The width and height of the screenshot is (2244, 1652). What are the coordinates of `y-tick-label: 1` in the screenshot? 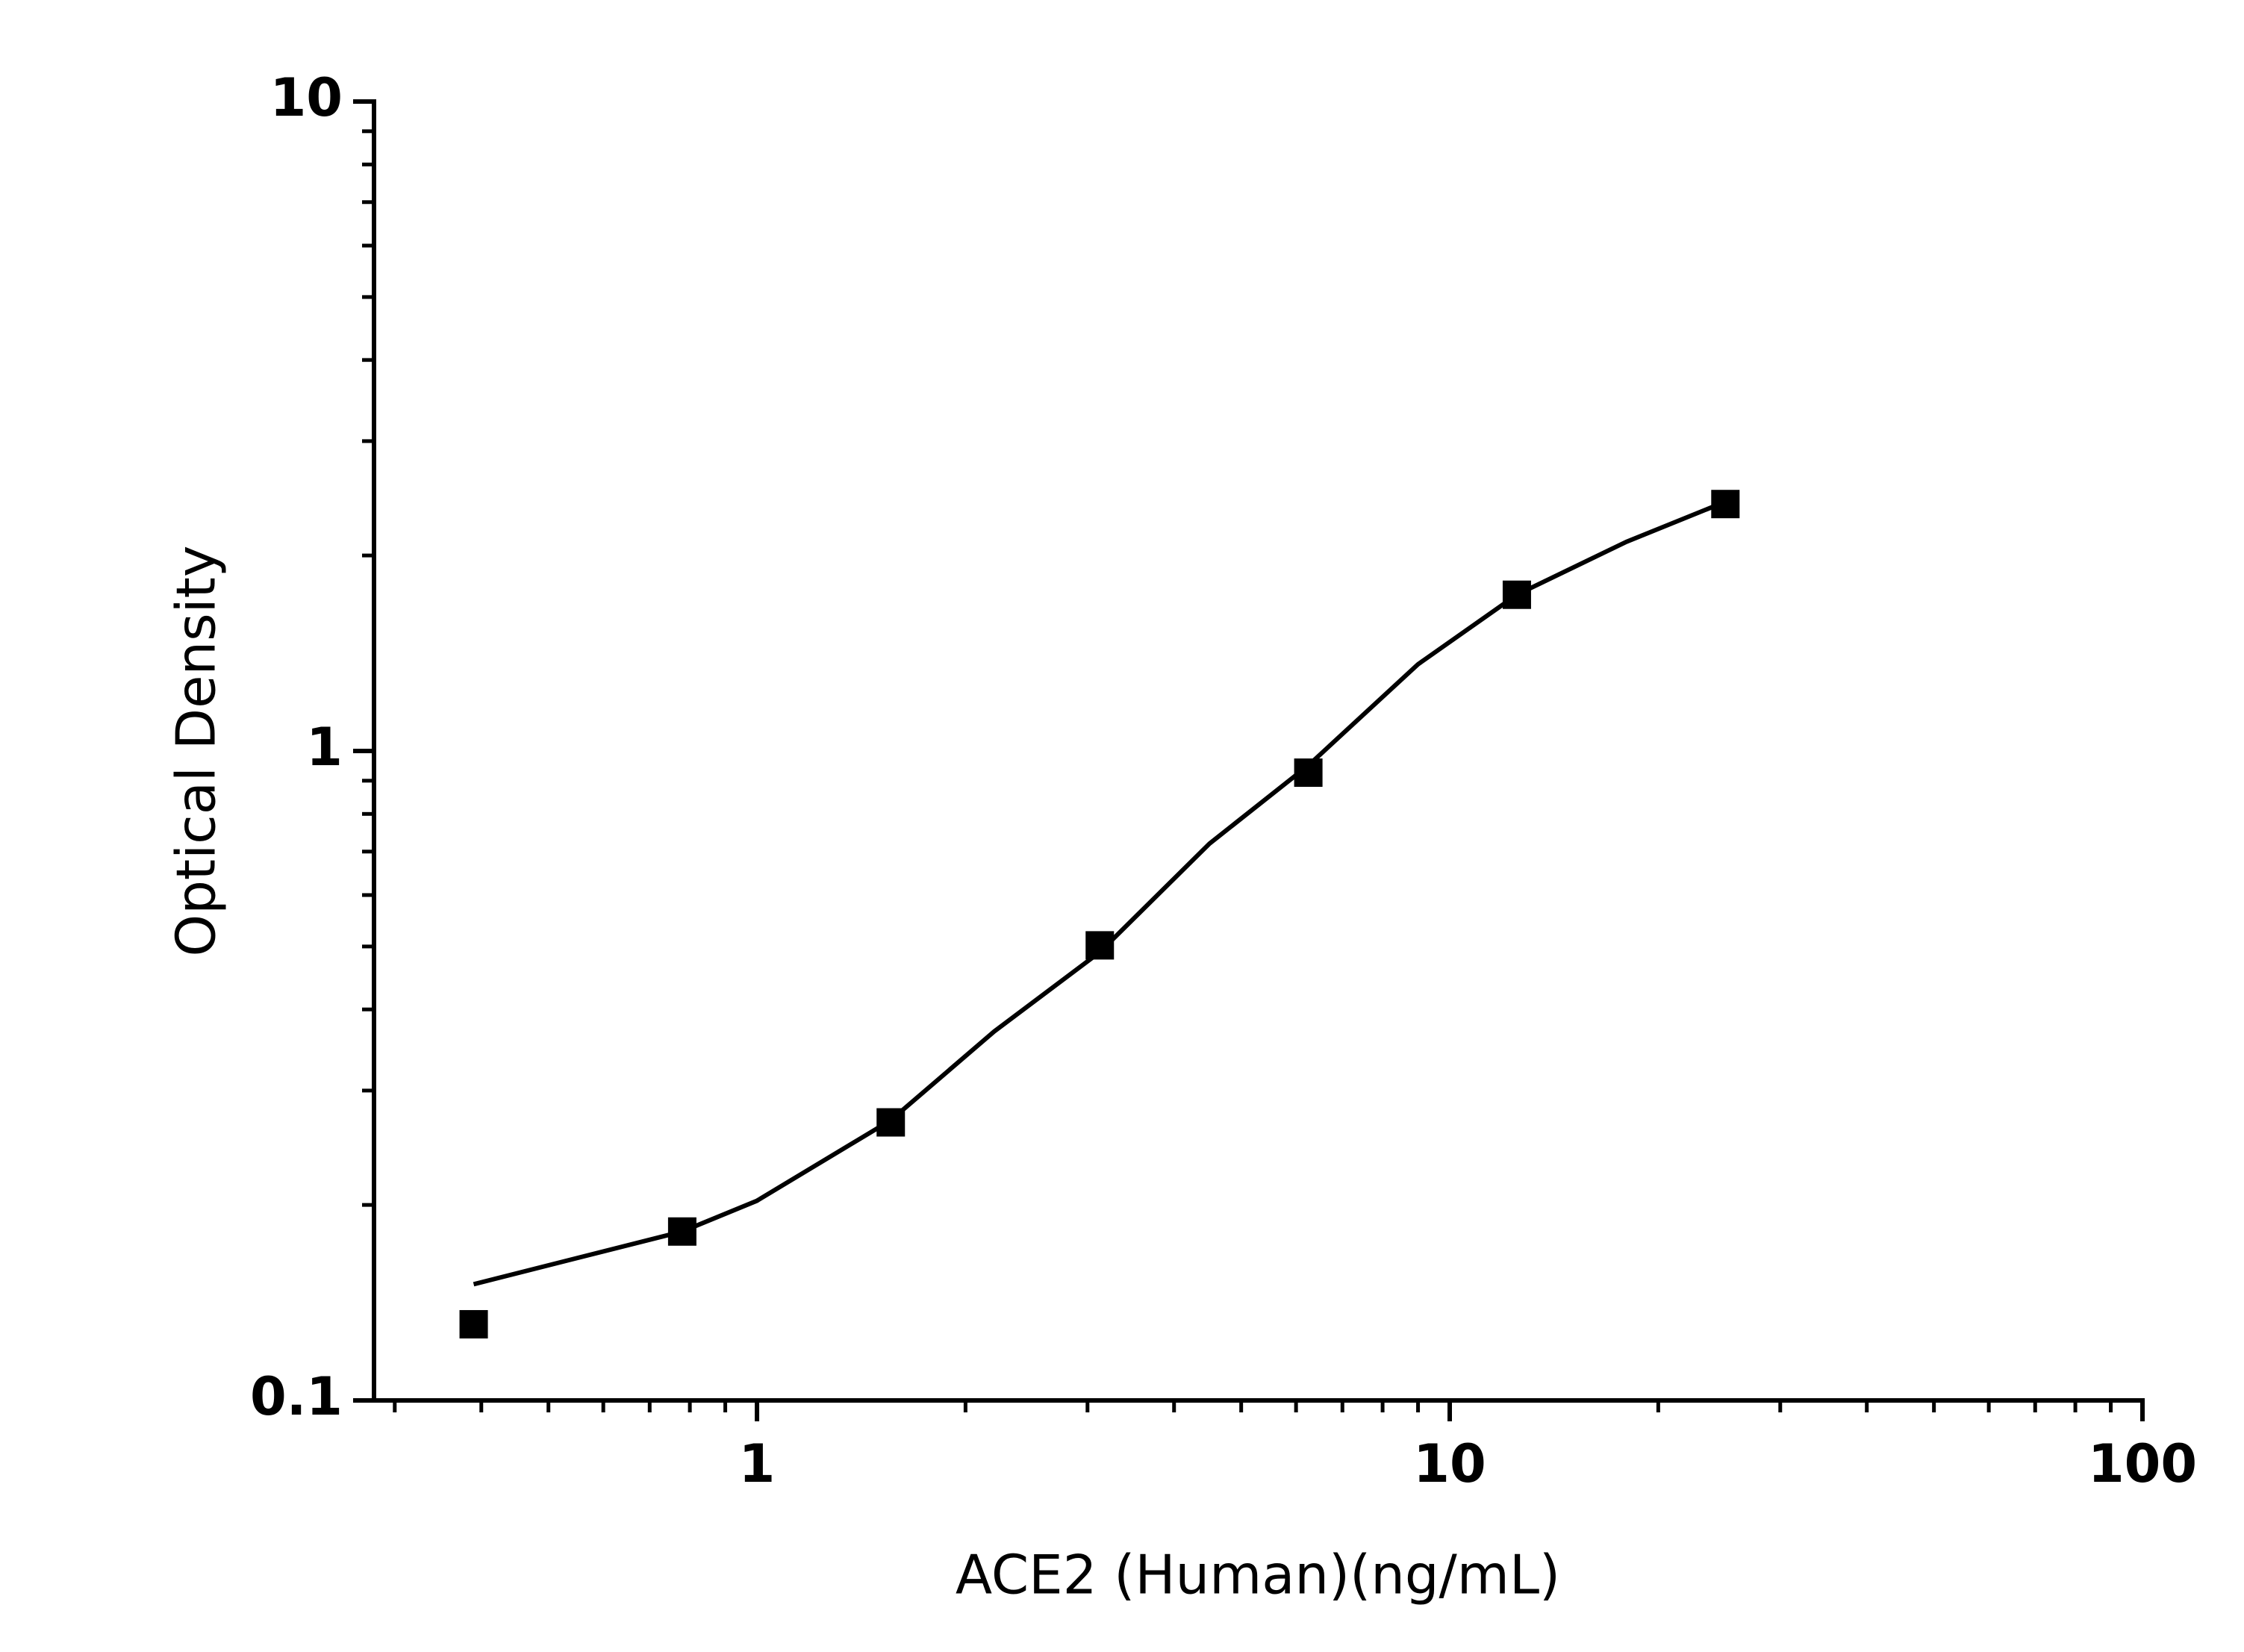 It's located at (324, 747).